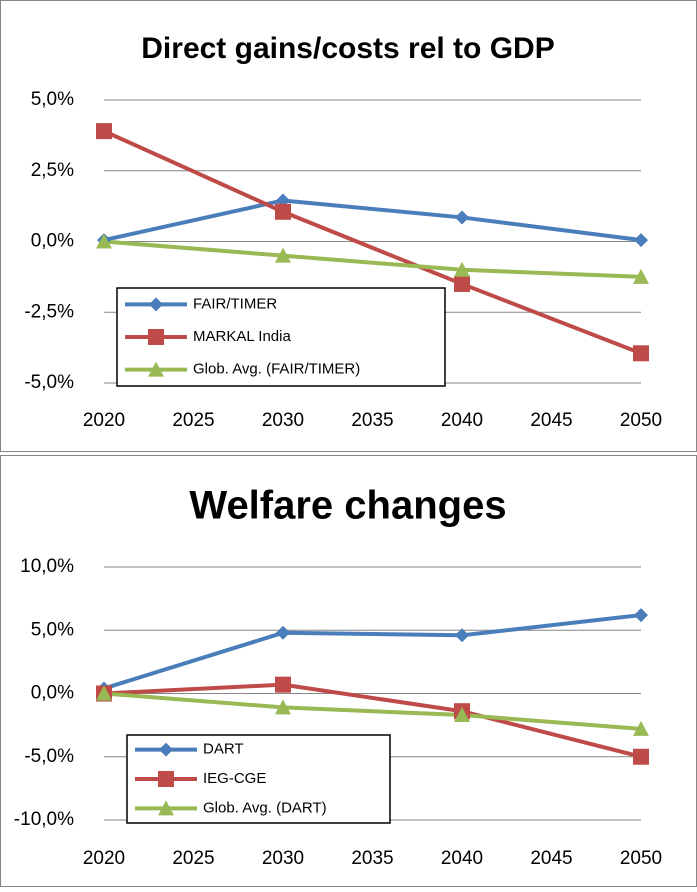  What do you see at coordinates (234, 778) in the screenshot?
I see `legend-label: IEG-CGE` at bounding box center [234, 778].